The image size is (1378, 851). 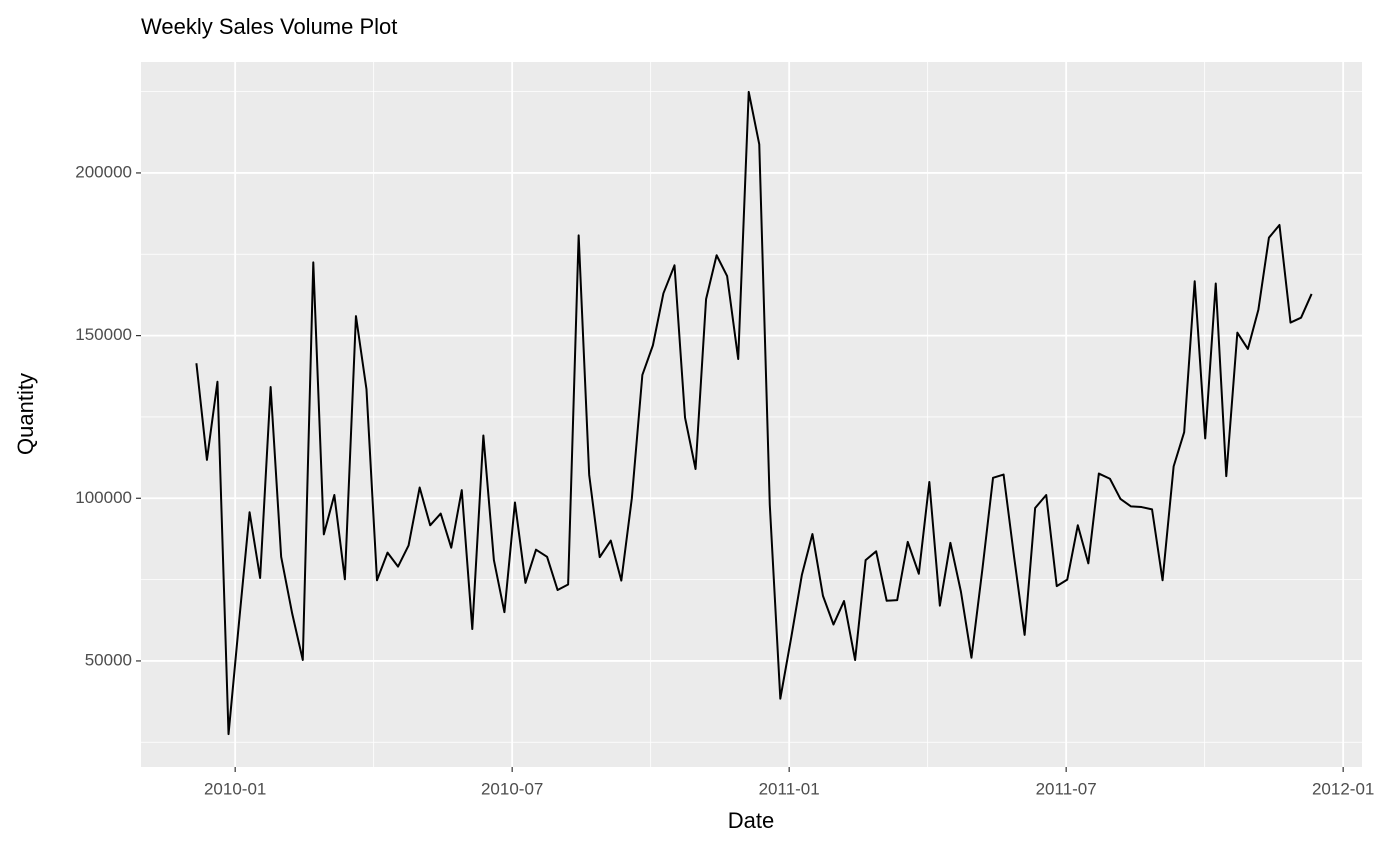 What do you see at coordinates (269, 26) in the screenshot?
I see `chart-title: Weekly Sales Volume Plot` at bounding box center [269, 26].